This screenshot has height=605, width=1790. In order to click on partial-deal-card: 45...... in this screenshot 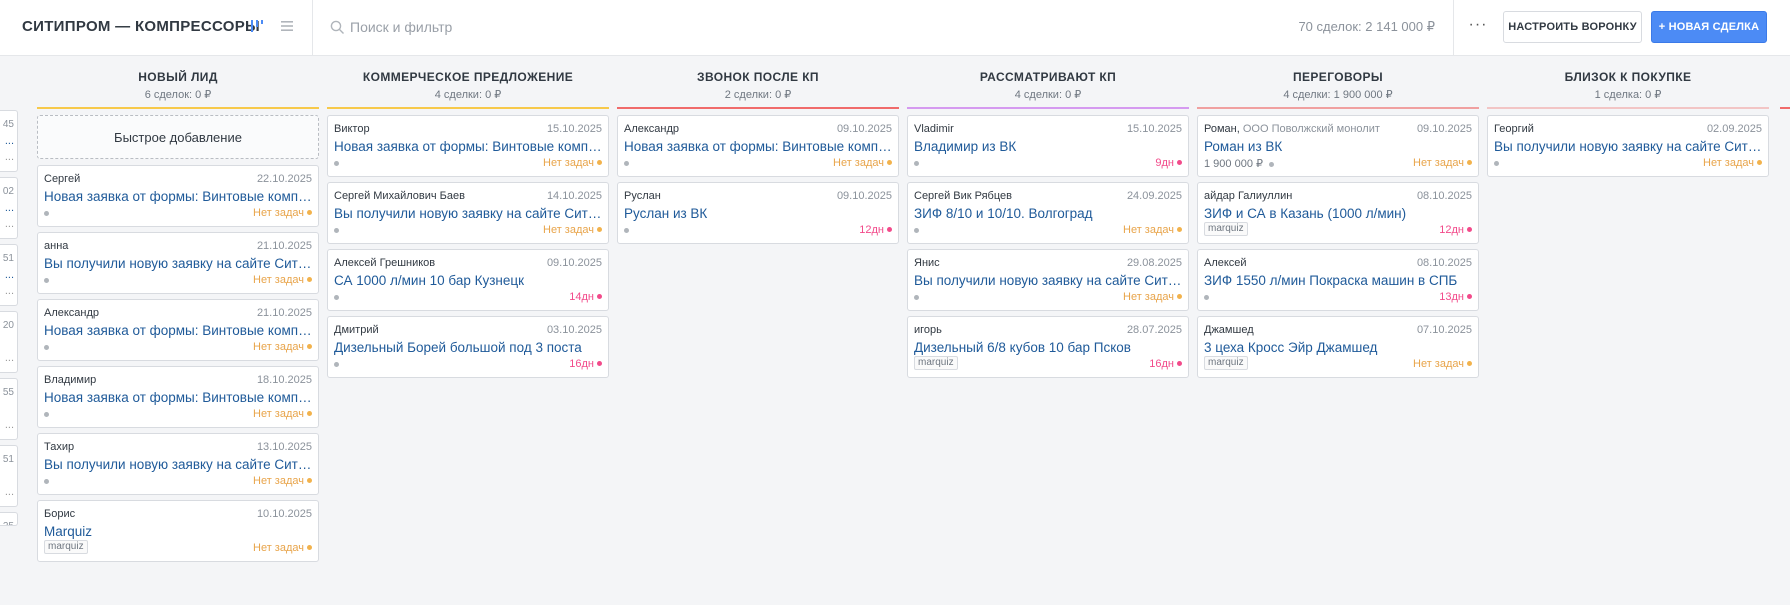, I will do `click(9, 141)`.